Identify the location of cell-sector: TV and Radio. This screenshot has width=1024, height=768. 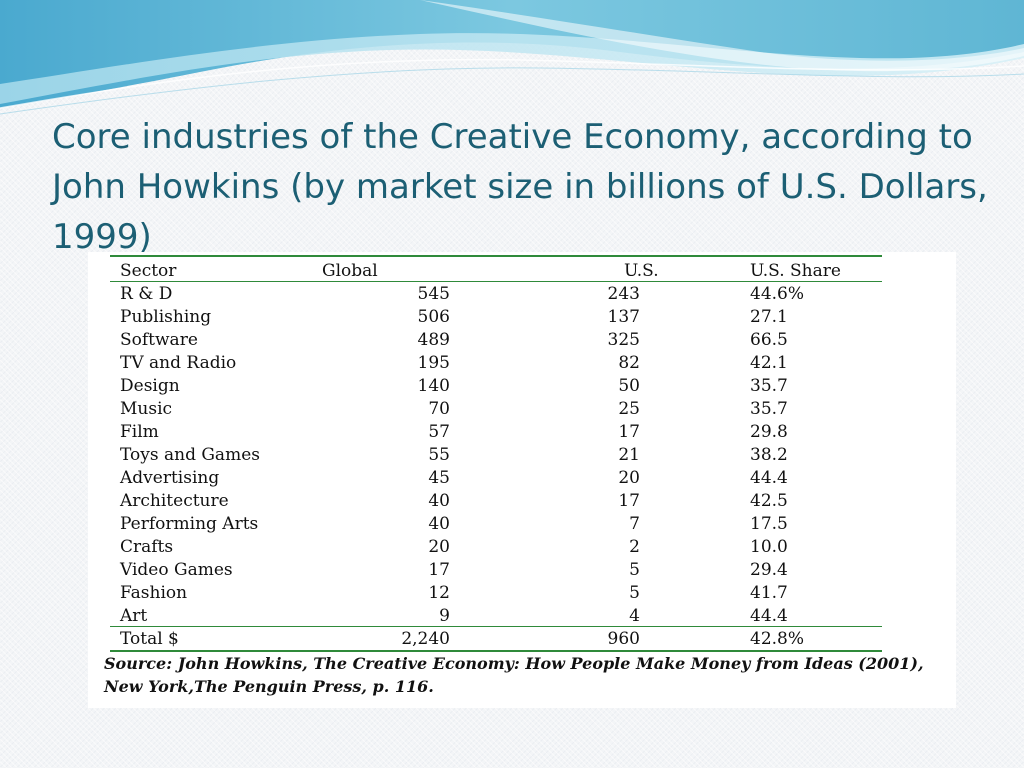
(178, 363).